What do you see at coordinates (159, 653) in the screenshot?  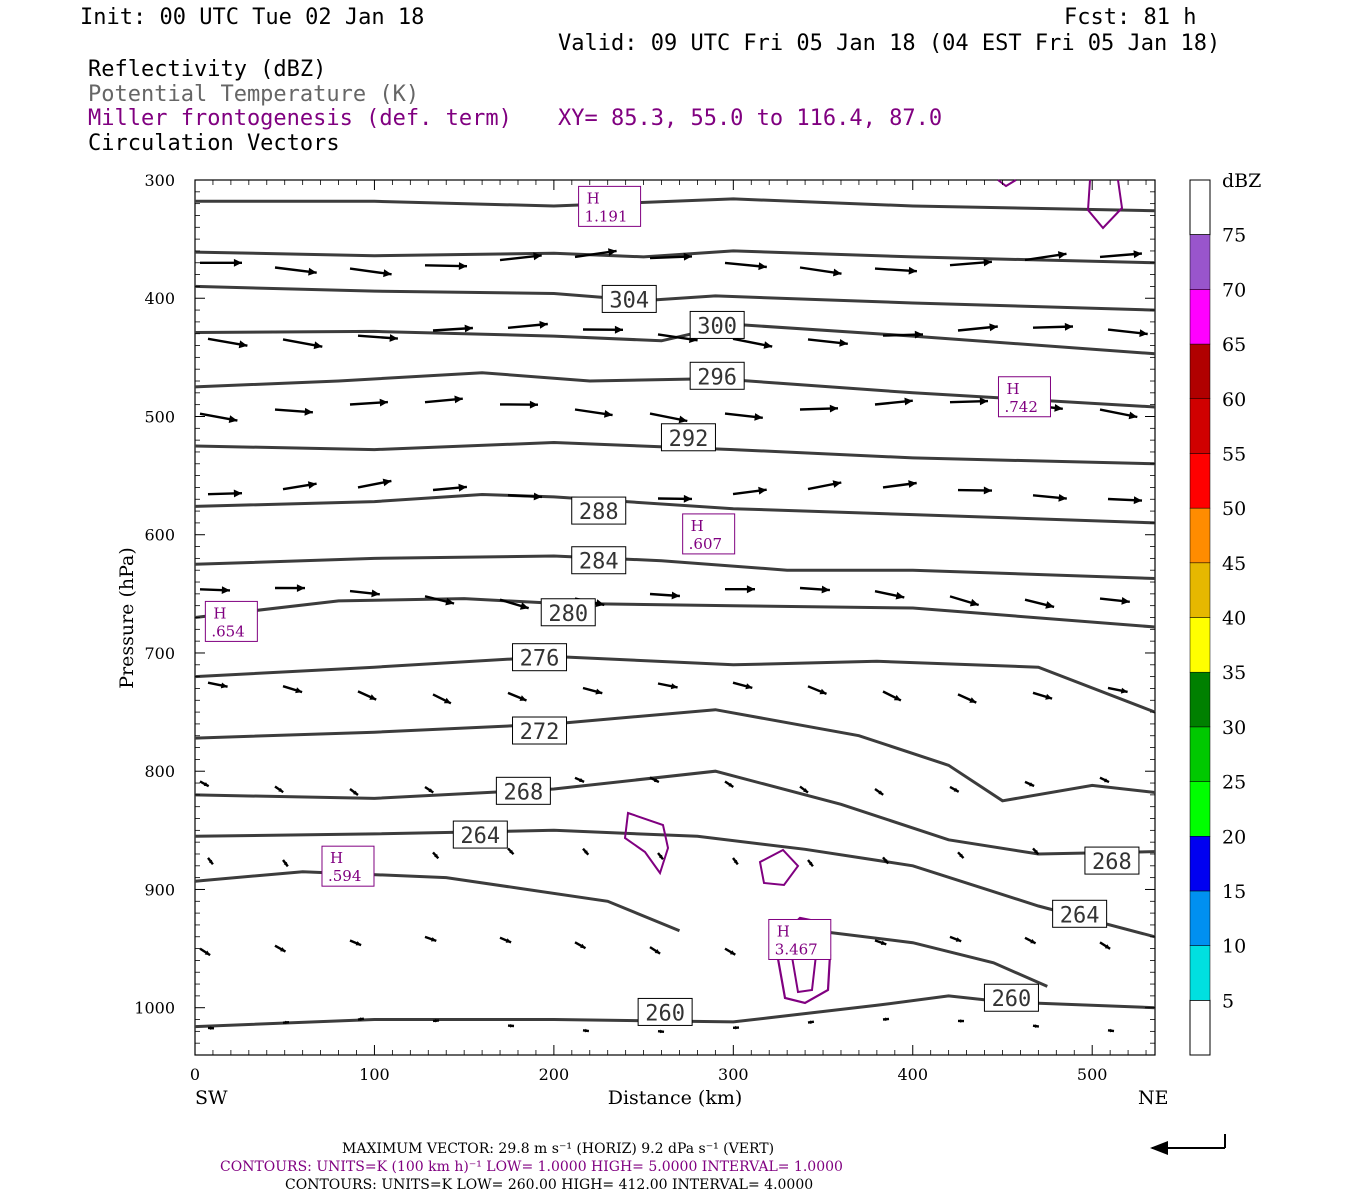 I see `y-tick-label: 700` at bounding box center [159, 653].